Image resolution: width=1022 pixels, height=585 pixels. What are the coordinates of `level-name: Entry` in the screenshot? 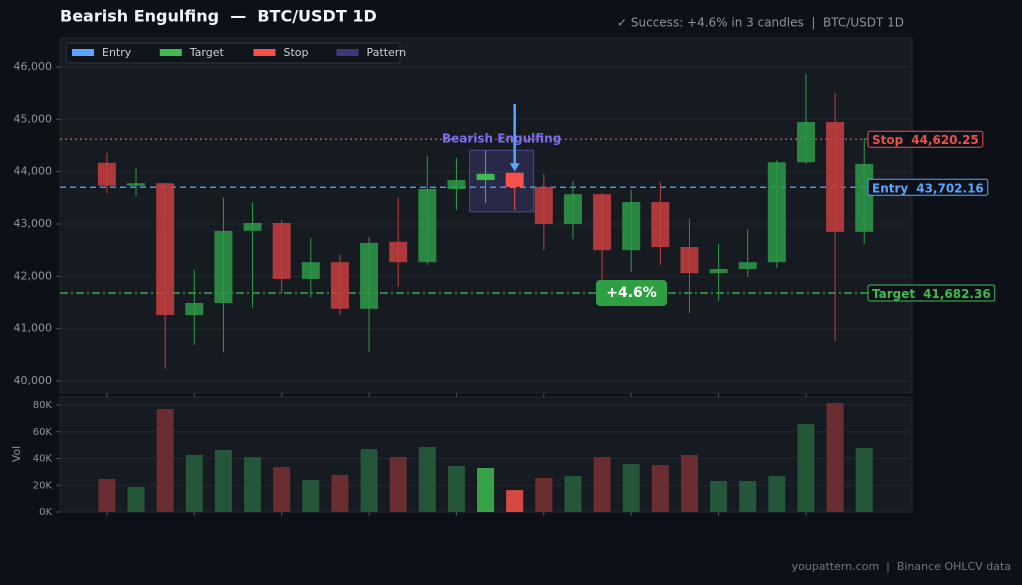 It's located at (890, 188).